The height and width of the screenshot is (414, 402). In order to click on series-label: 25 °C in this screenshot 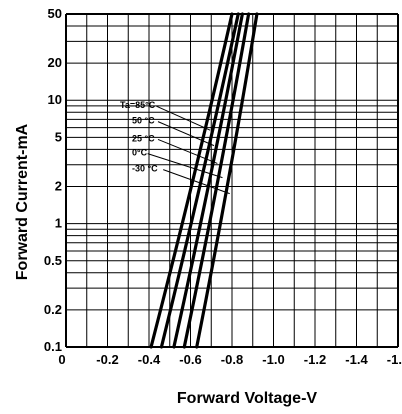, I will do `click(143, 138)`.